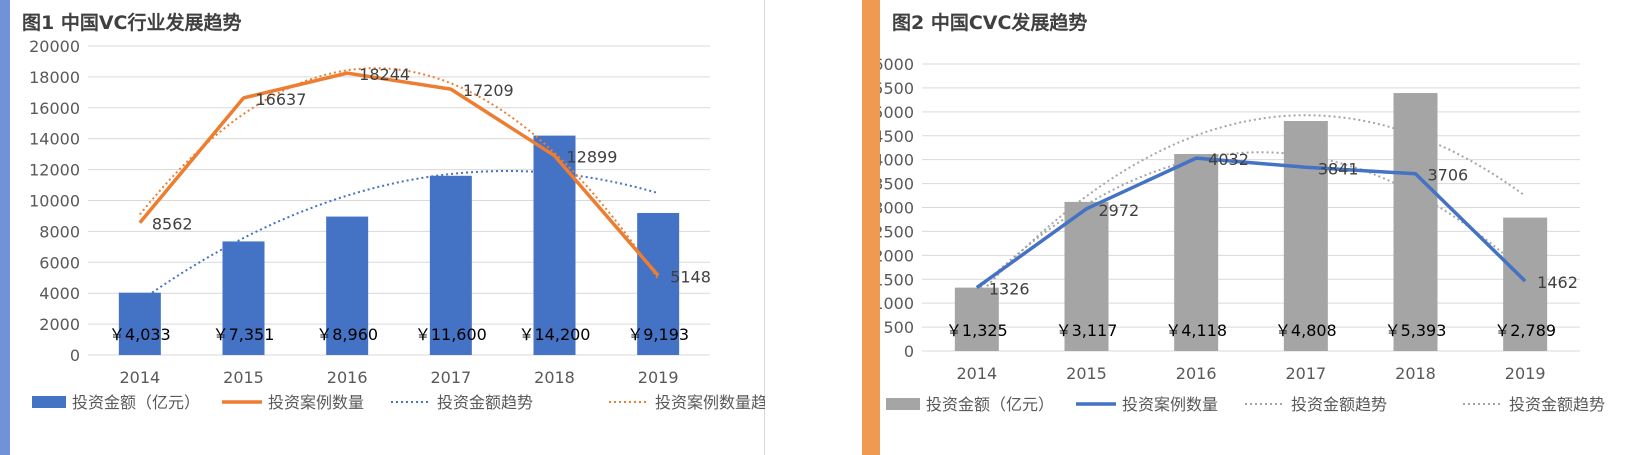  What do you see at coordinates (54, 139) in the screenshot?
I see `y-tick-label: 14000` at bounding box center [54, 139].